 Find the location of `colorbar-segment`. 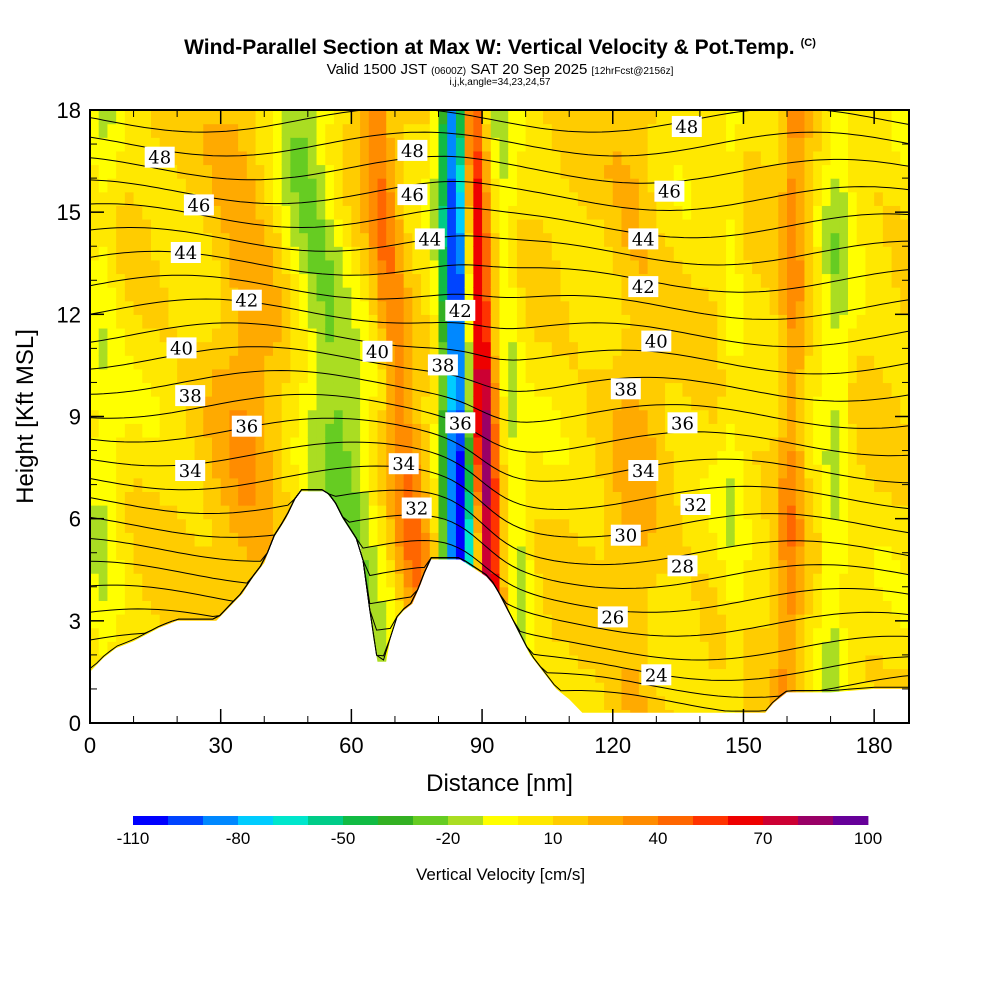

colorbar-segment is located at coordinates (816, 820).